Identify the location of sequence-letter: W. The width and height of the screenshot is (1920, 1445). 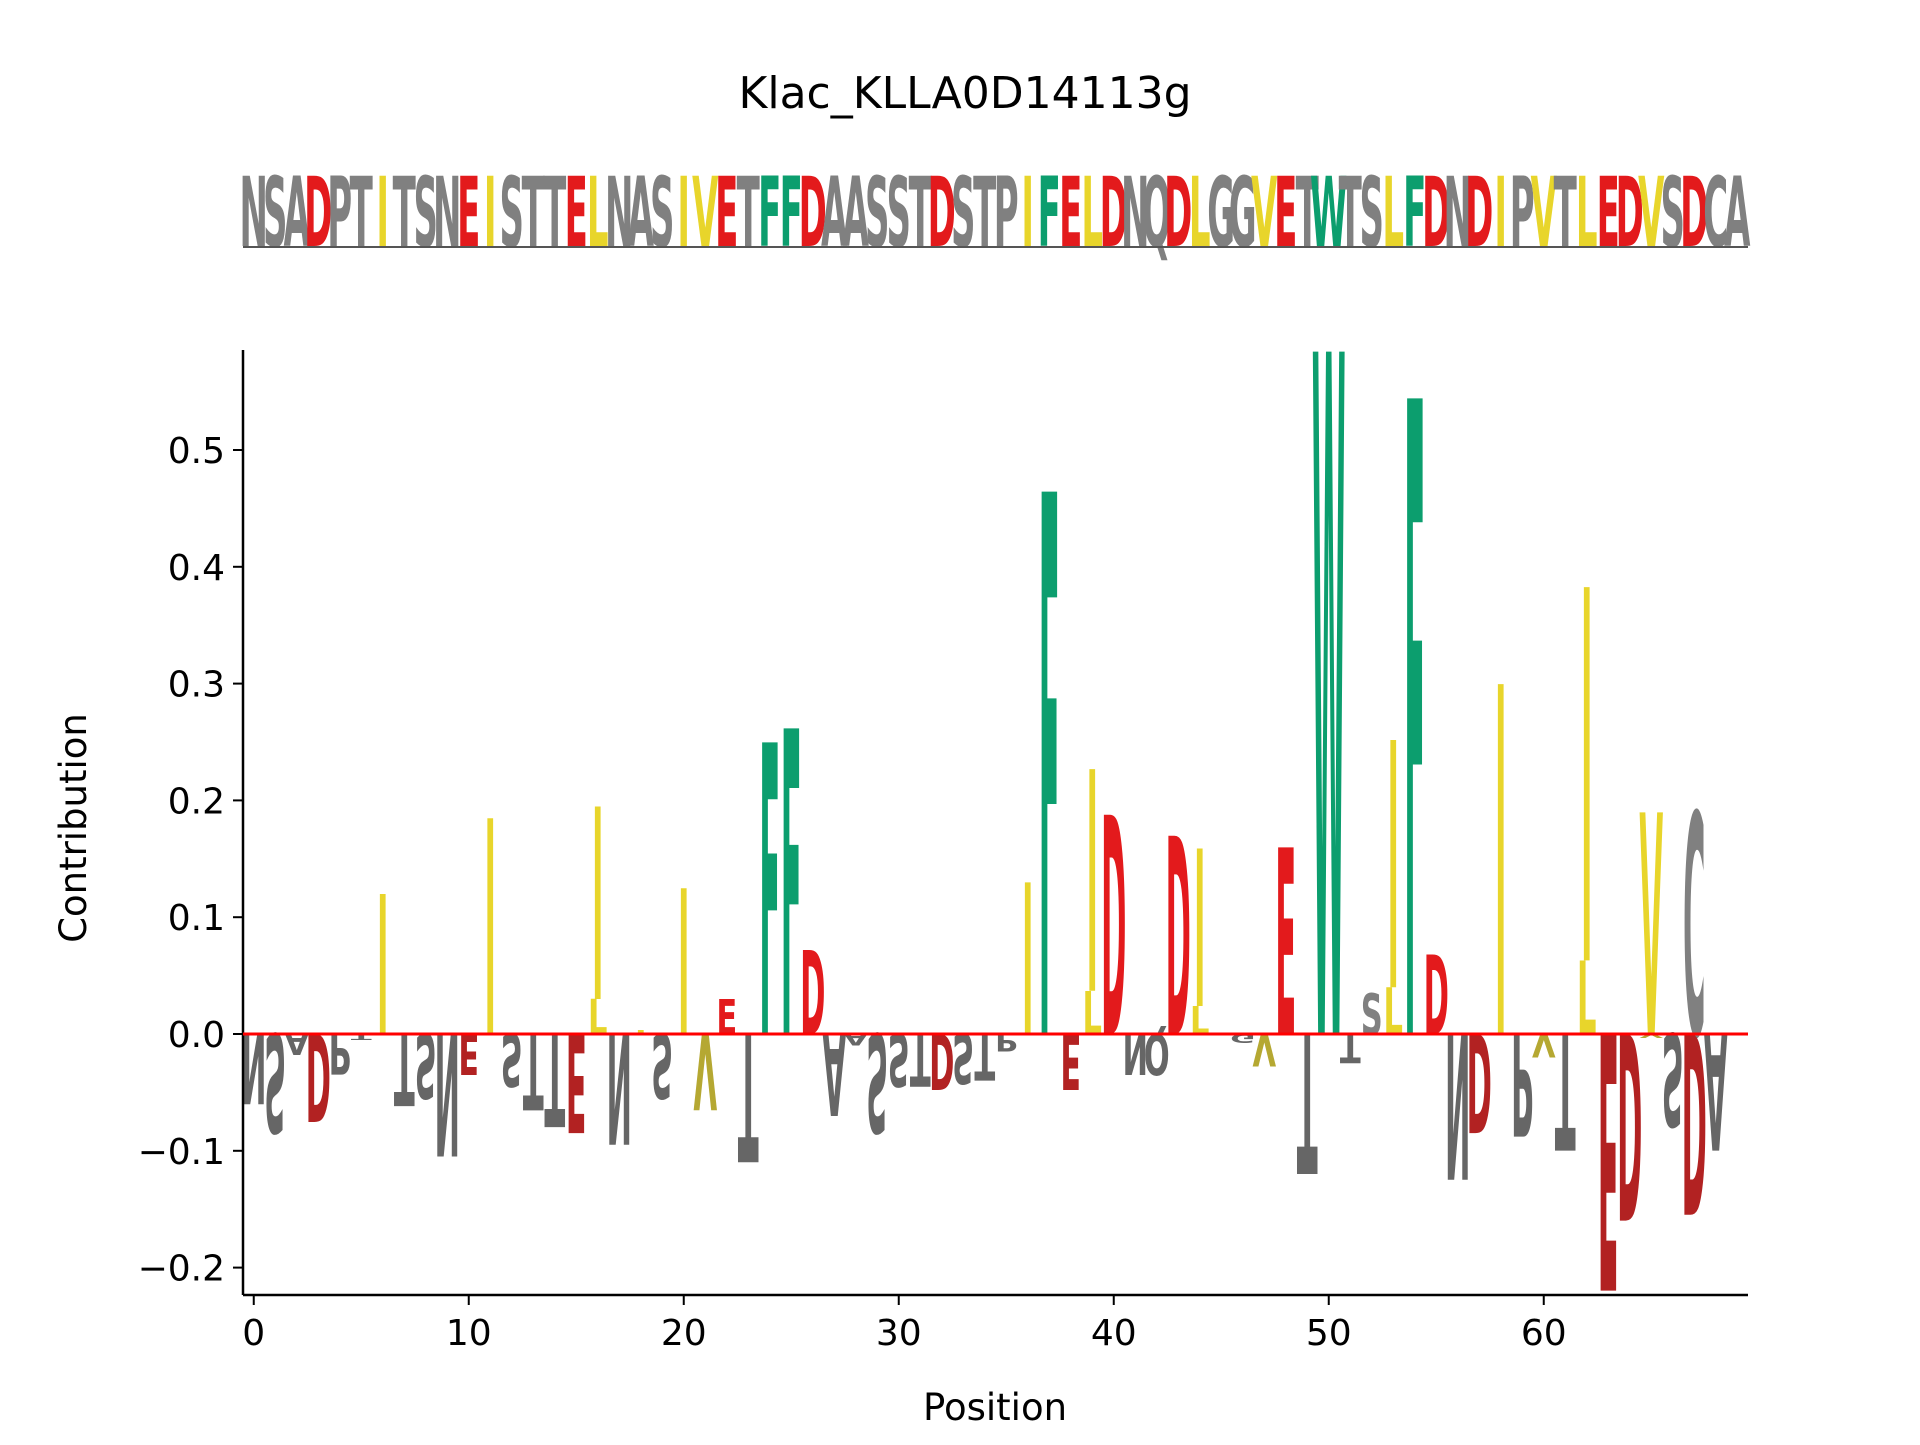
(1328, 213).